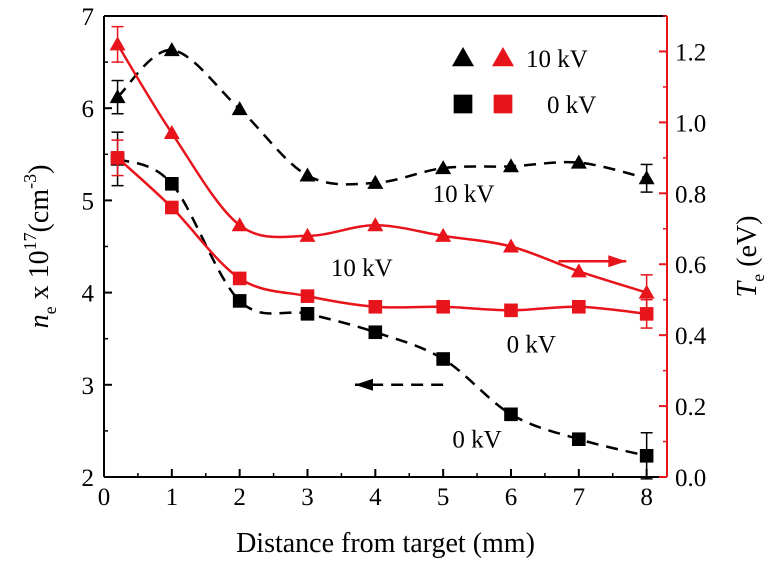  What do you see at coordinates (385, 543) in the screenshot?
I see `x-axis-title: Distance from target (mm)` at bounding box center [385, 543].